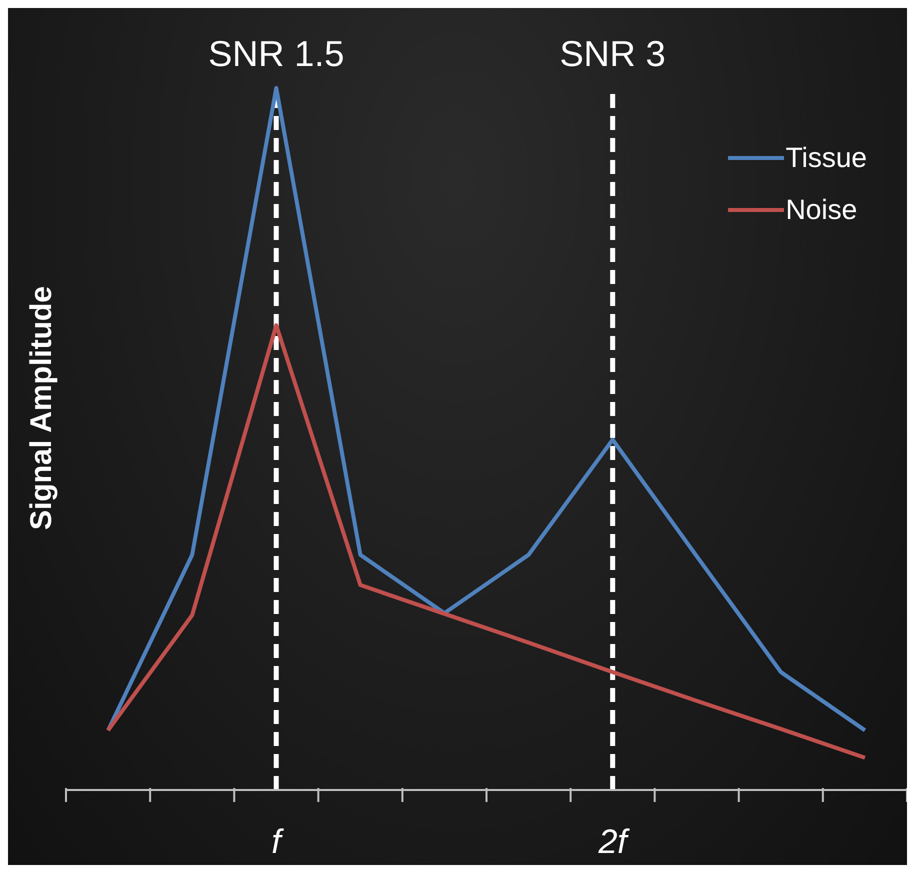 The height and width of the screenshot is (873, 915). What do you see at coordinates (42, 408) in the screenshot?
I see `y-axis-title: Signal Amplitude` at bounding box center [42, 408].